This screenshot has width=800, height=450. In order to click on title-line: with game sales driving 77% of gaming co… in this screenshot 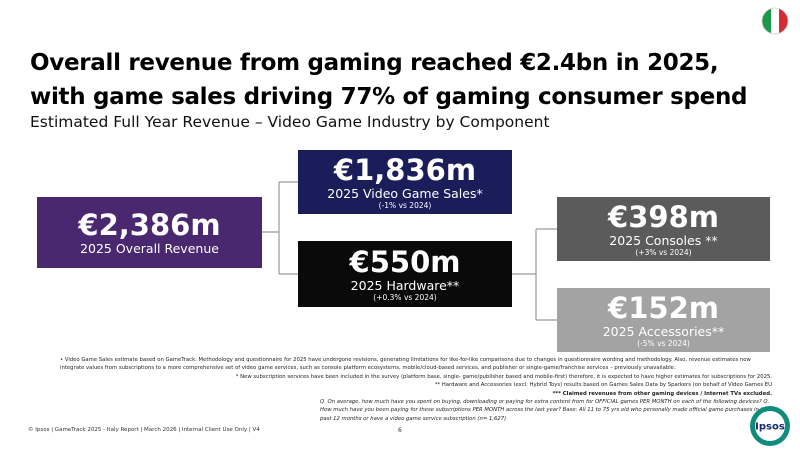, I will do `click(389, 97)`.